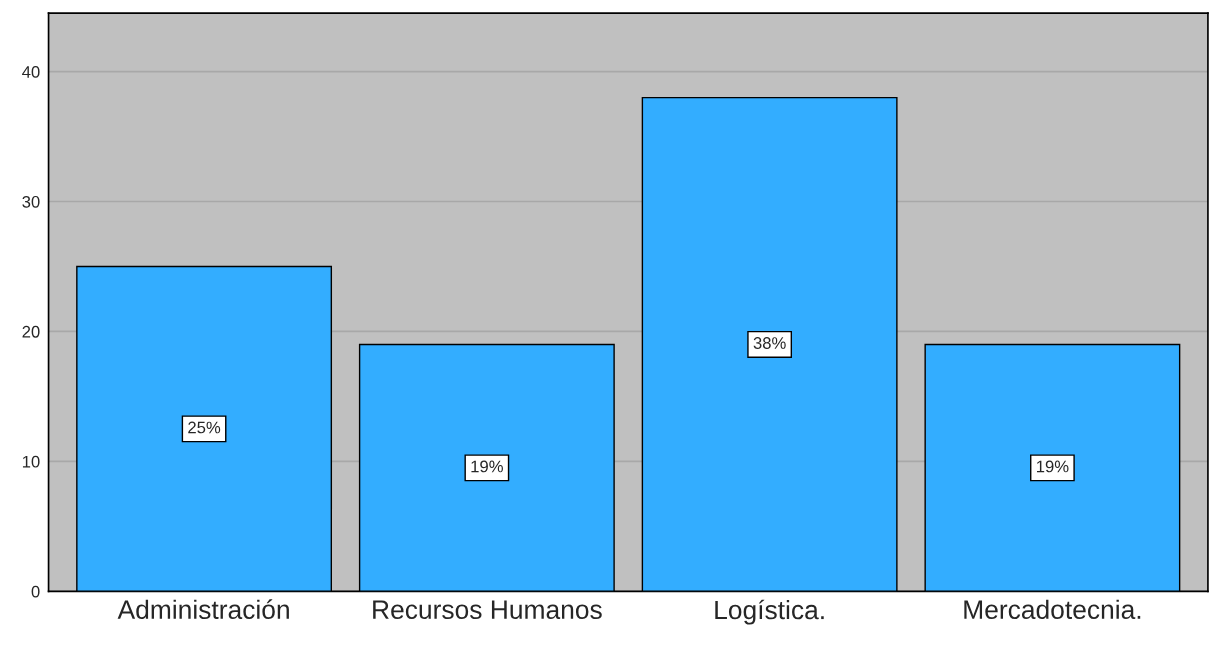  What do you see at coordinates (487, 610) in the screenshot?
I see `x-tick-label: Recursos Humanos` at bounding box center [487, 610].